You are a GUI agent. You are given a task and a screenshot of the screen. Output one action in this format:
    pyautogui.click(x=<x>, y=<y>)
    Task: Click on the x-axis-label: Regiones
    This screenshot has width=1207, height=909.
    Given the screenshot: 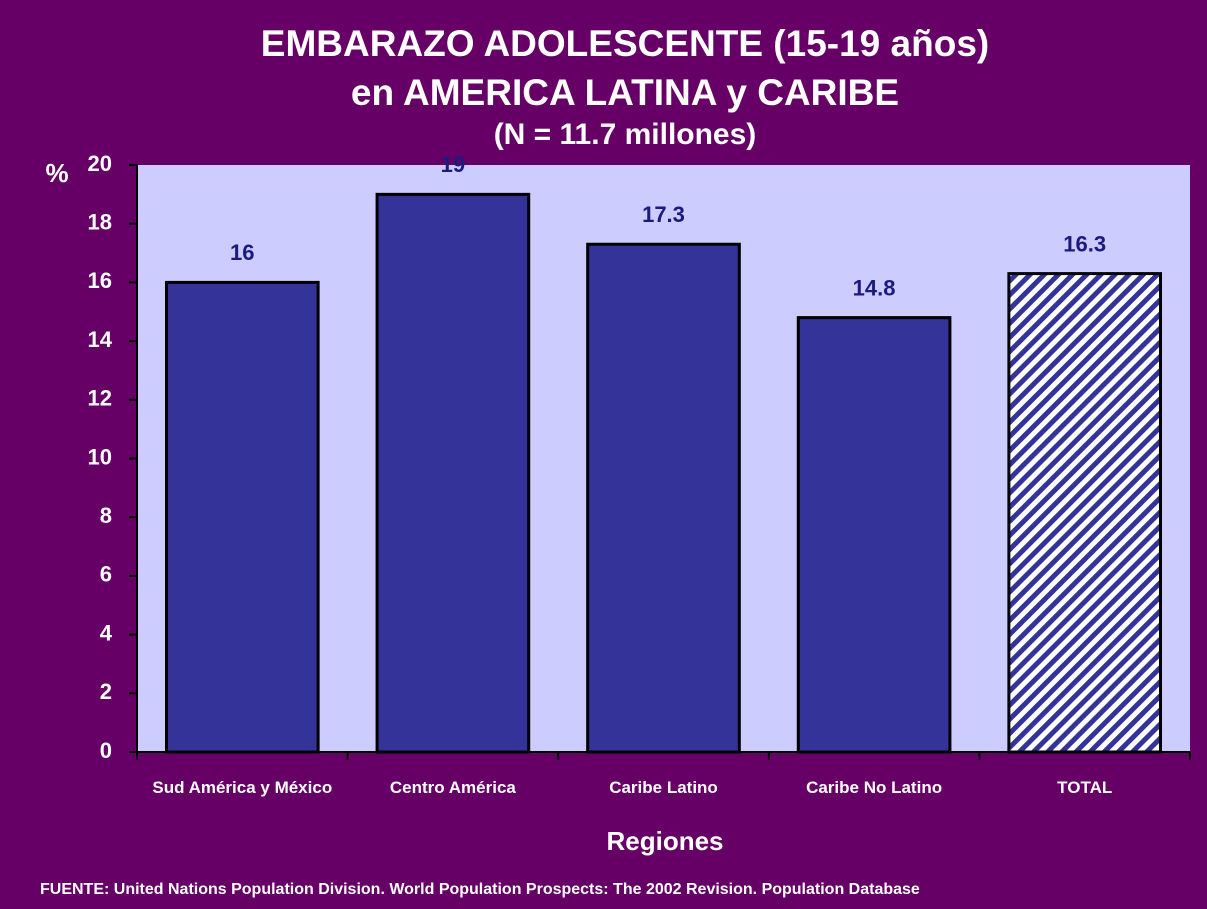 What is the action you would take?
    pyautogui.click(x=664, y=841)
    